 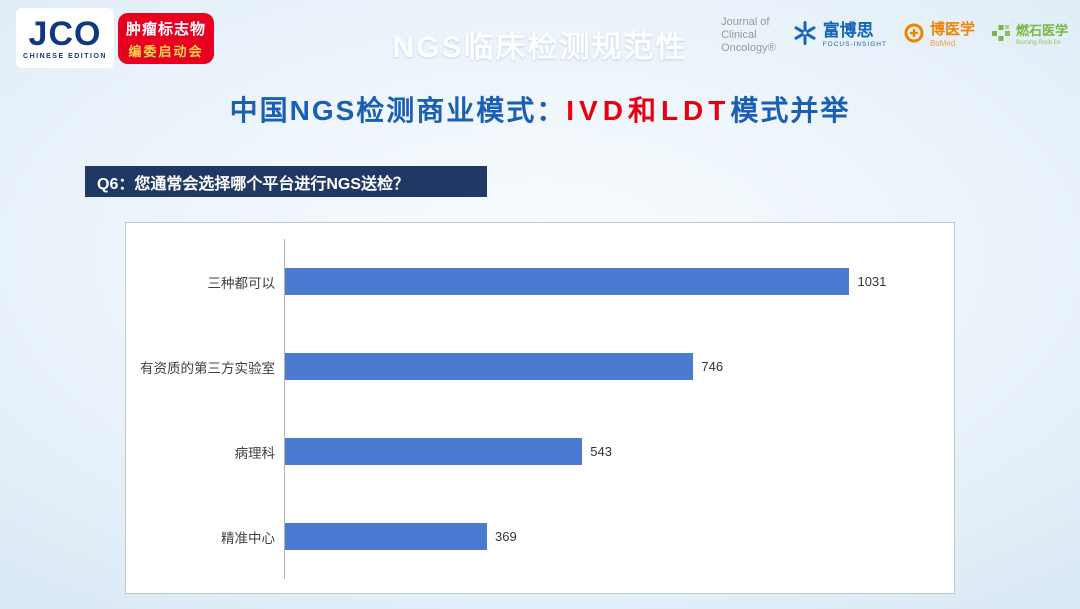 I want to click on category-label: 病理科, so click(x=255, y=453).